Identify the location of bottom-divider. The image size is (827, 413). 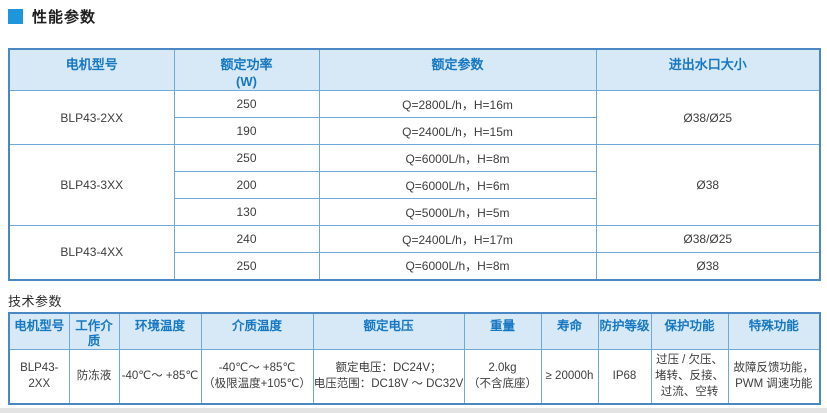
(413, 410).